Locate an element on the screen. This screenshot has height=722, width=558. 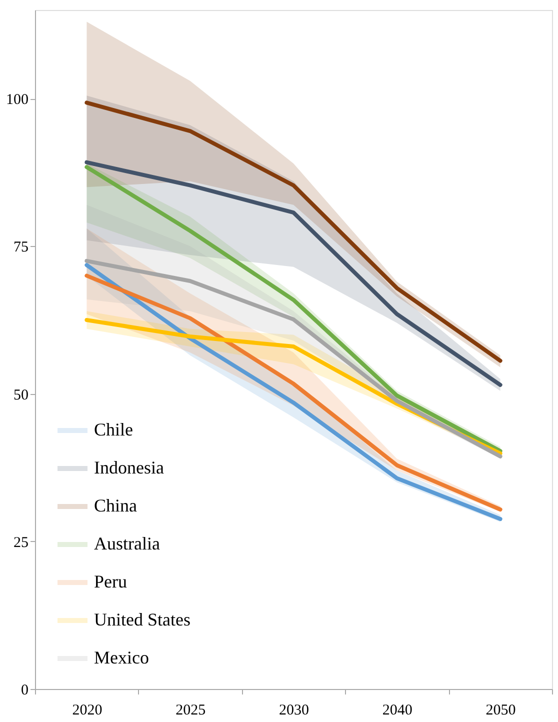
y-tick-label: 50 is located at coordinates (21, 395).